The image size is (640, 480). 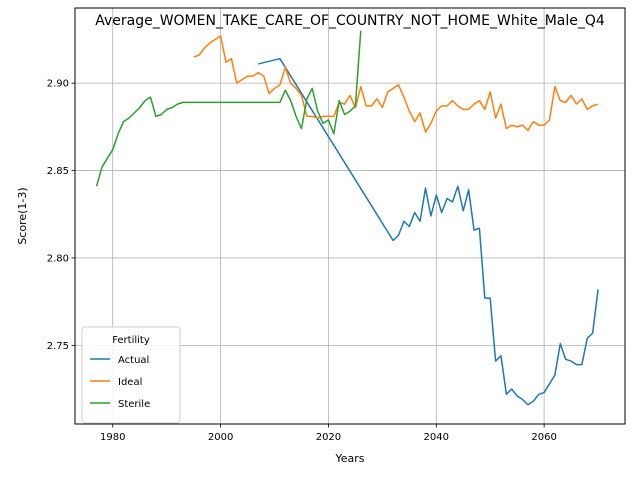 What do you see at coordinates (328, 437) in the screenshot?
I see `x-tick-label: 2020` at bounding box center [328, 437].